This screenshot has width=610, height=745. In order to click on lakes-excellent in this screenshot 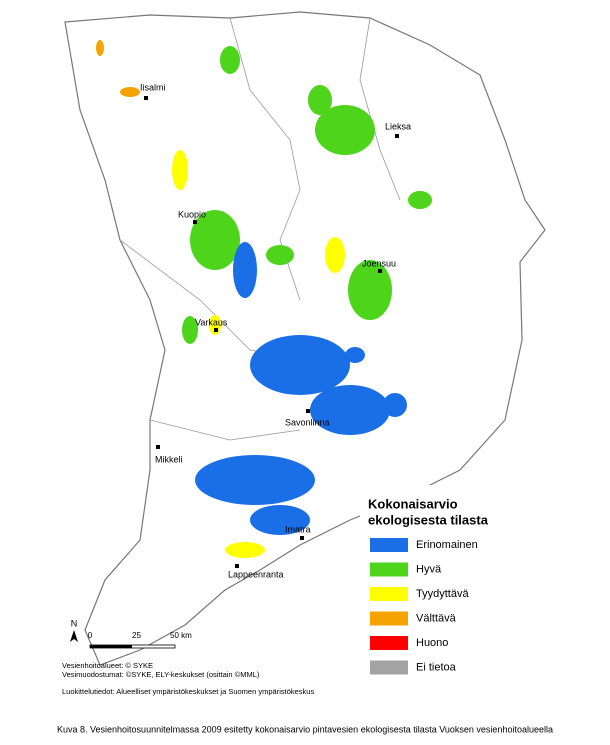, I will do `click(301, 388)`.